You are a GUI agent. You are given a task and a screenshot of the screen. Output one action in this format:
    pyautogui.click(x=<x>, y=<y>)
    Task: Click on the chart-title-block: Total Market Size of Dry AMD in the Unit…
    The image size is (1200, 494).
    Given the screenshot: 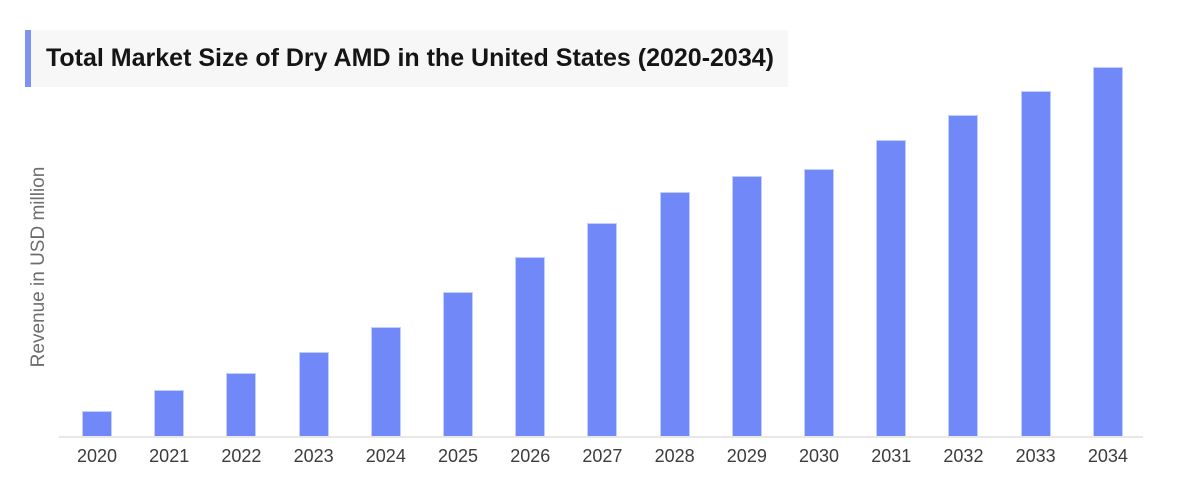 What is the action you would take?
    pyautogui.click(x=406, y=58)
    